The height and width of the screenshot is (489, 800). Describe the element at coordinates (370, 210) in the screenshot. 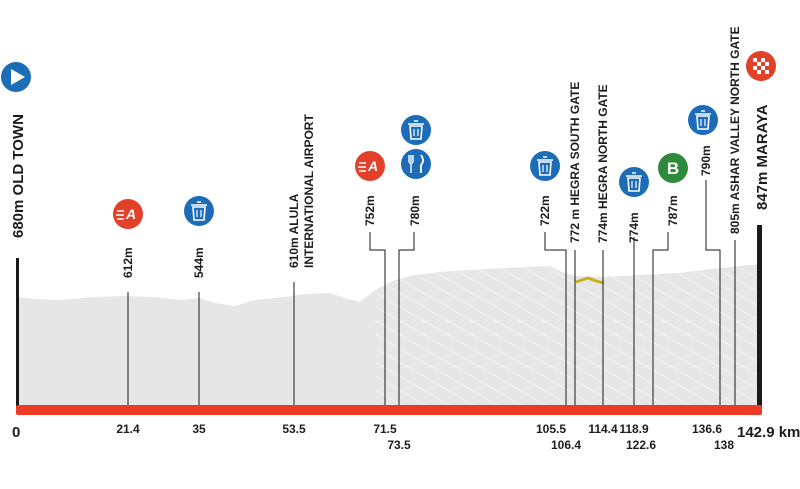

I see `label-sprint-2: 752m` at that location.